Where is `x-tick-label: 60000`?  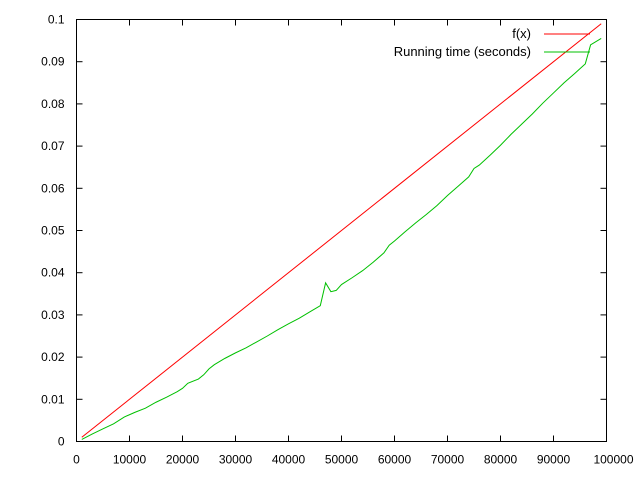
x-tick-label: 60000 is located at coordinates (395, 460).